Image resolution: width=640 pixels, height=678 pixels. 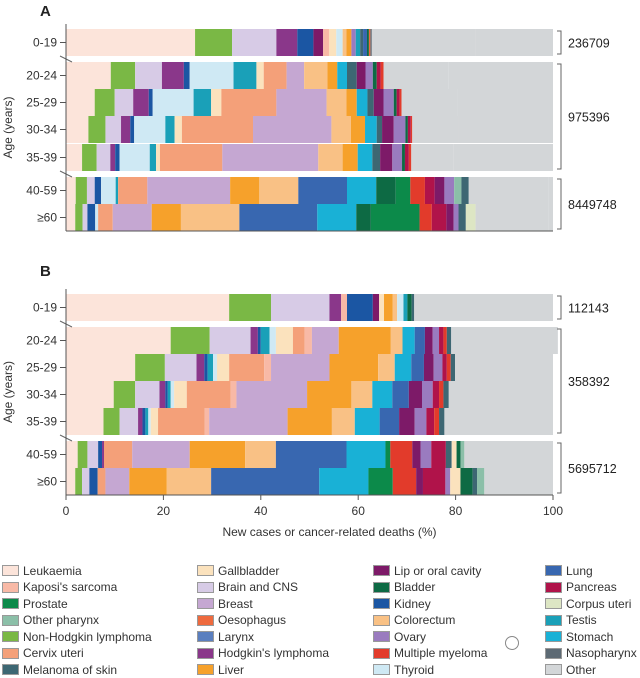 What do you see at coordinates (425, 217) in the screenshot?
I see `bar-segment-A-≥60-13` at bounding box center [425, 217].